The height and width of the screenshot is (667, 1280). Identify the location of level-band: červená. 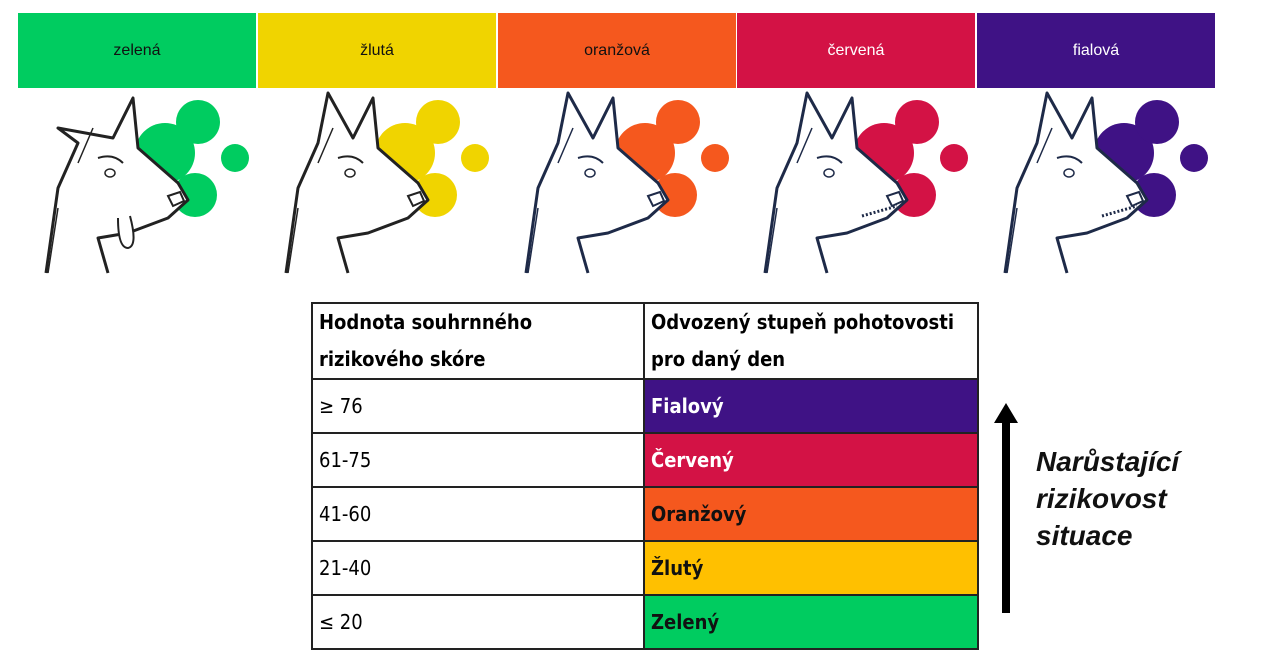
(856, 50).